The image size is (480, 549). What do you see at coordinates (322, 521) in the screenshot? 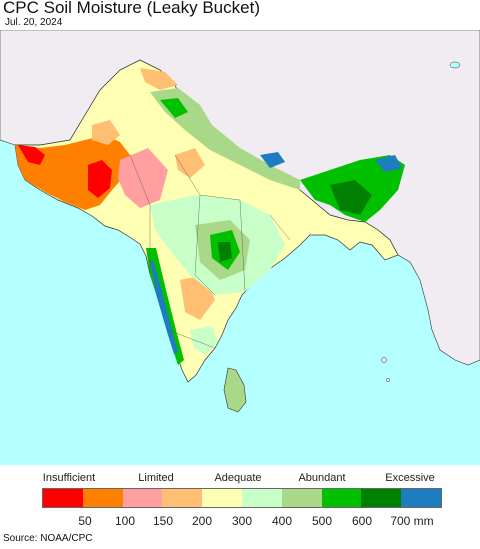
I see `legend-tick: 500` at bounding box center [322, 521].